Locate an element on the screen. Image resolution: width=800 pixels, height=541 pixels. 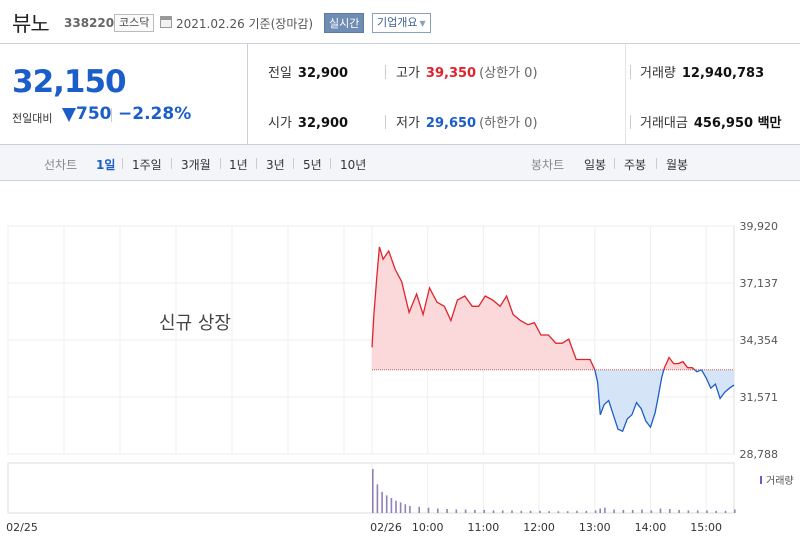
x-tick-label: 10:00 is located at coordinates (428, 527).